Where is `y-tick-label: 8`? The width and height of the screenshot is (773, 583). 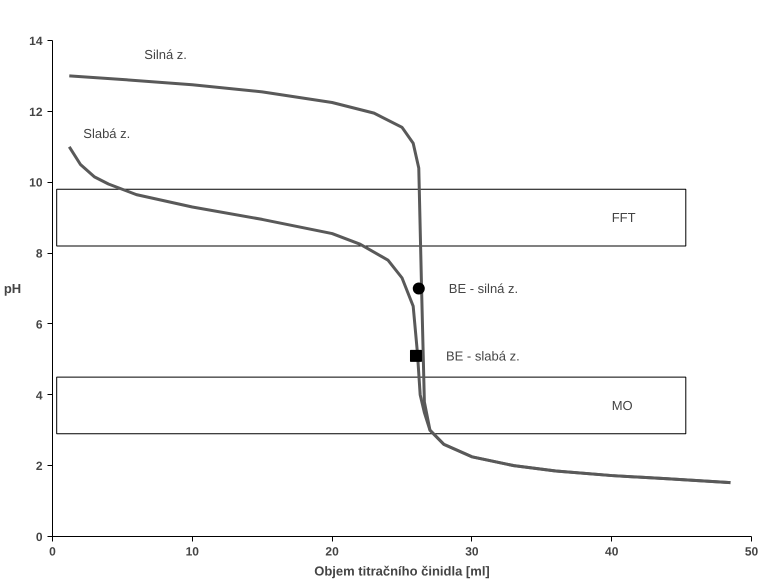 y-tick-label: 8 is located at coordinates (39, 253).